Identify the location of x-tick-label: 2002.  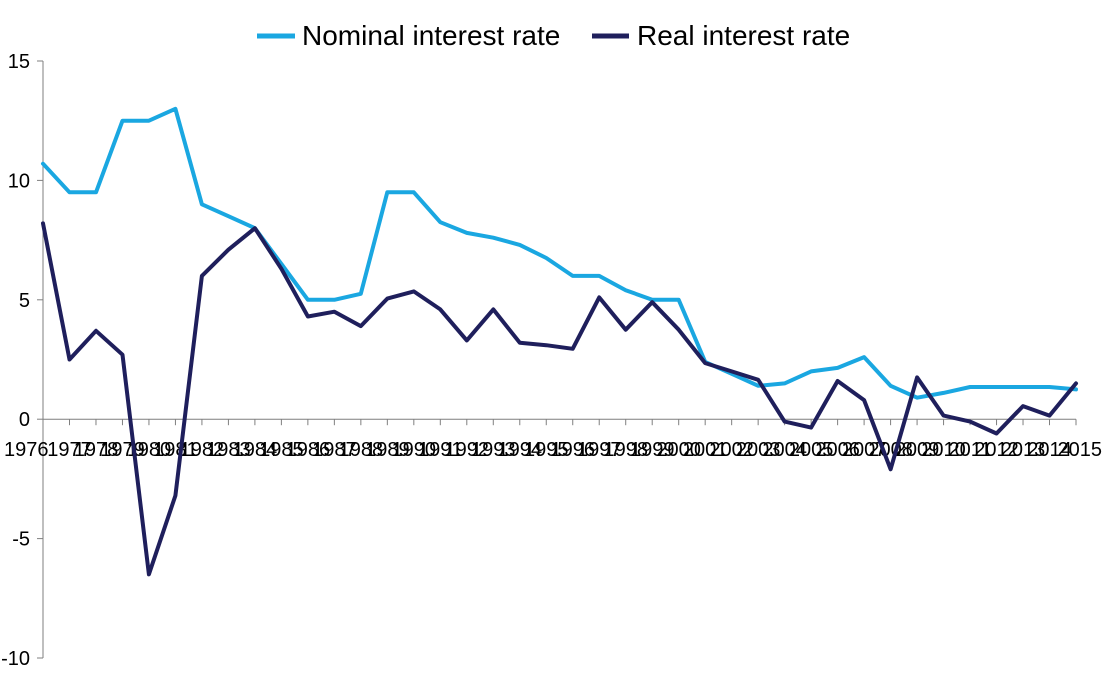
(731, 450).